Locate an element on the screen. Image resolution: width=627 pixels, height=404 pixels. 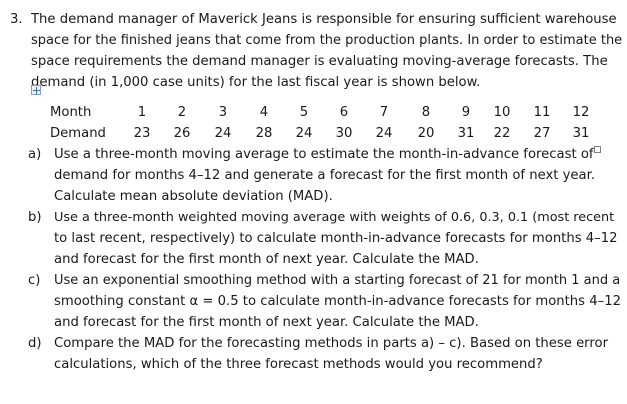
table-cell-demand: 20 is located at coordinates (426, 133).